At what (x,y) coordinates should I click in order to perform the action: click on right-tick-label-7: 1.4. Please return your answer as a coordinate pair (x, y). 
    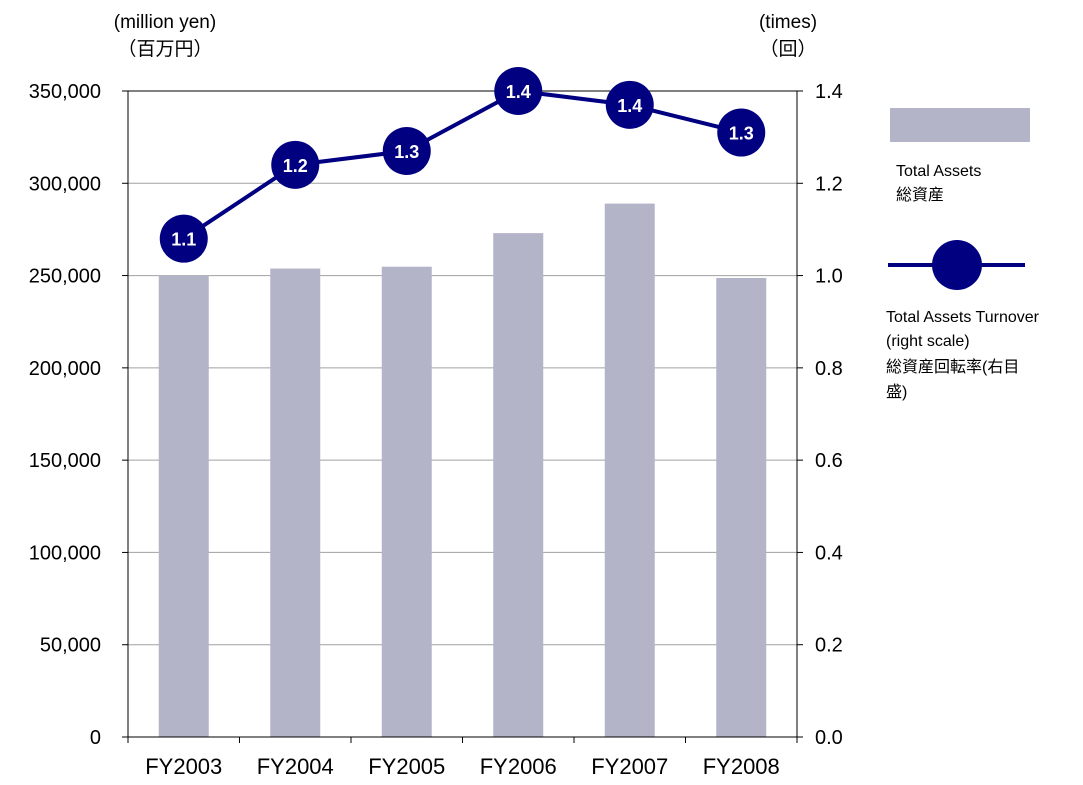
    Looking at the image, I should click on (829, 92).